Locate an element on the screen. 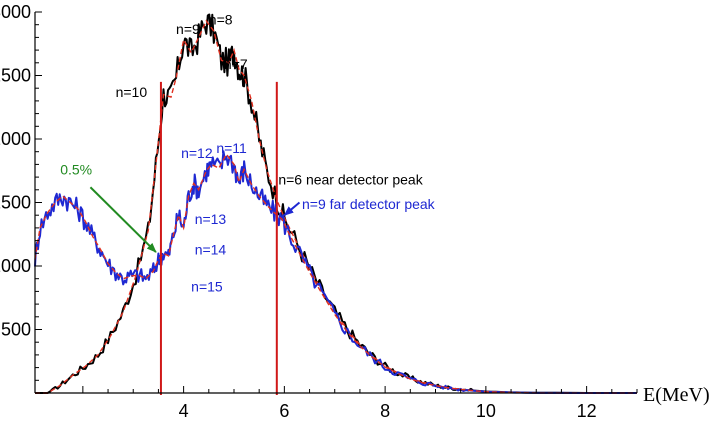 The width and height of the screenshot is (725, 422). annotation-label: n=9 far detector peak is located at coordinates (369, 204).